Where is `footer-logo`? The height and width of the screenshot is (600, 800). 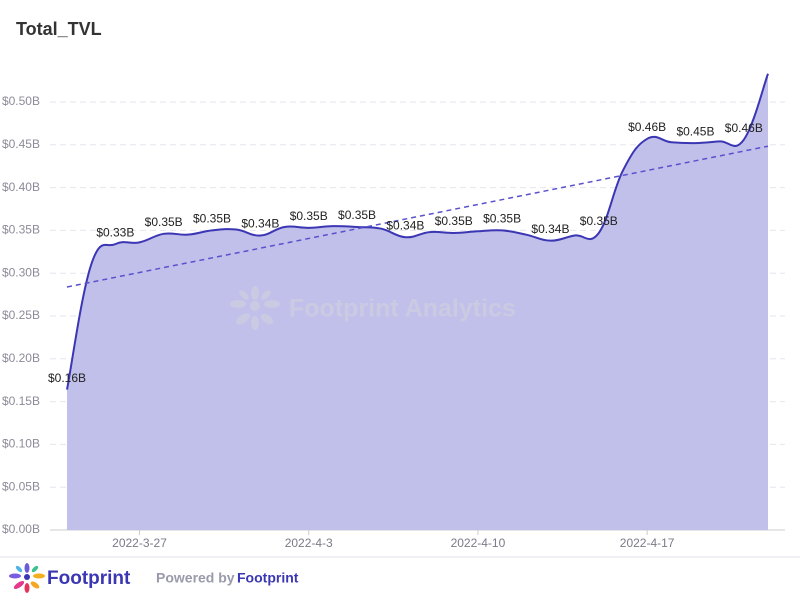 footer-logo is located at coordinates (27, 578).